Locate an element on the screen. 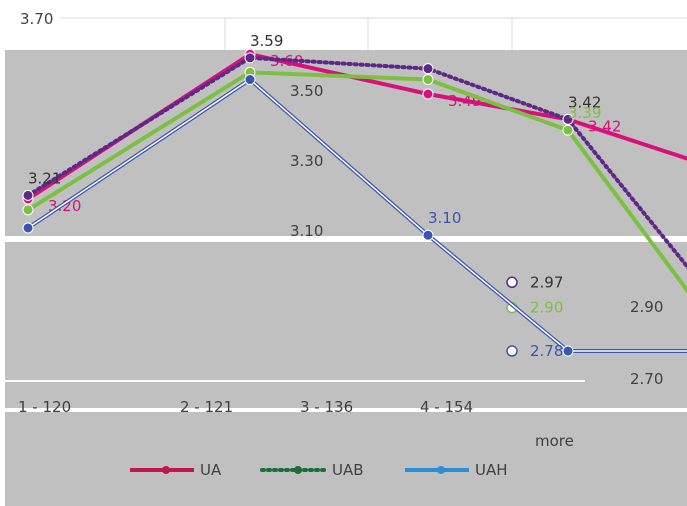 Image resolution: width=687 pixels, height=506 pixels. y-tick-label: 2.90 is located at coordinates (646, 307).